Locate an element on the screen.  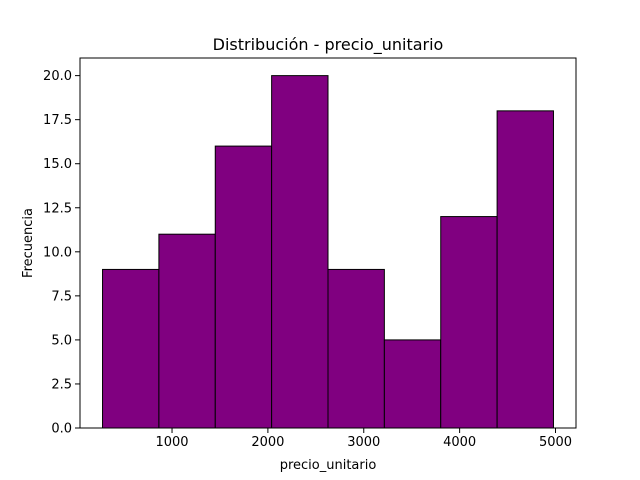
x-tick-label: 5000 is located at coordinates (555, 442).